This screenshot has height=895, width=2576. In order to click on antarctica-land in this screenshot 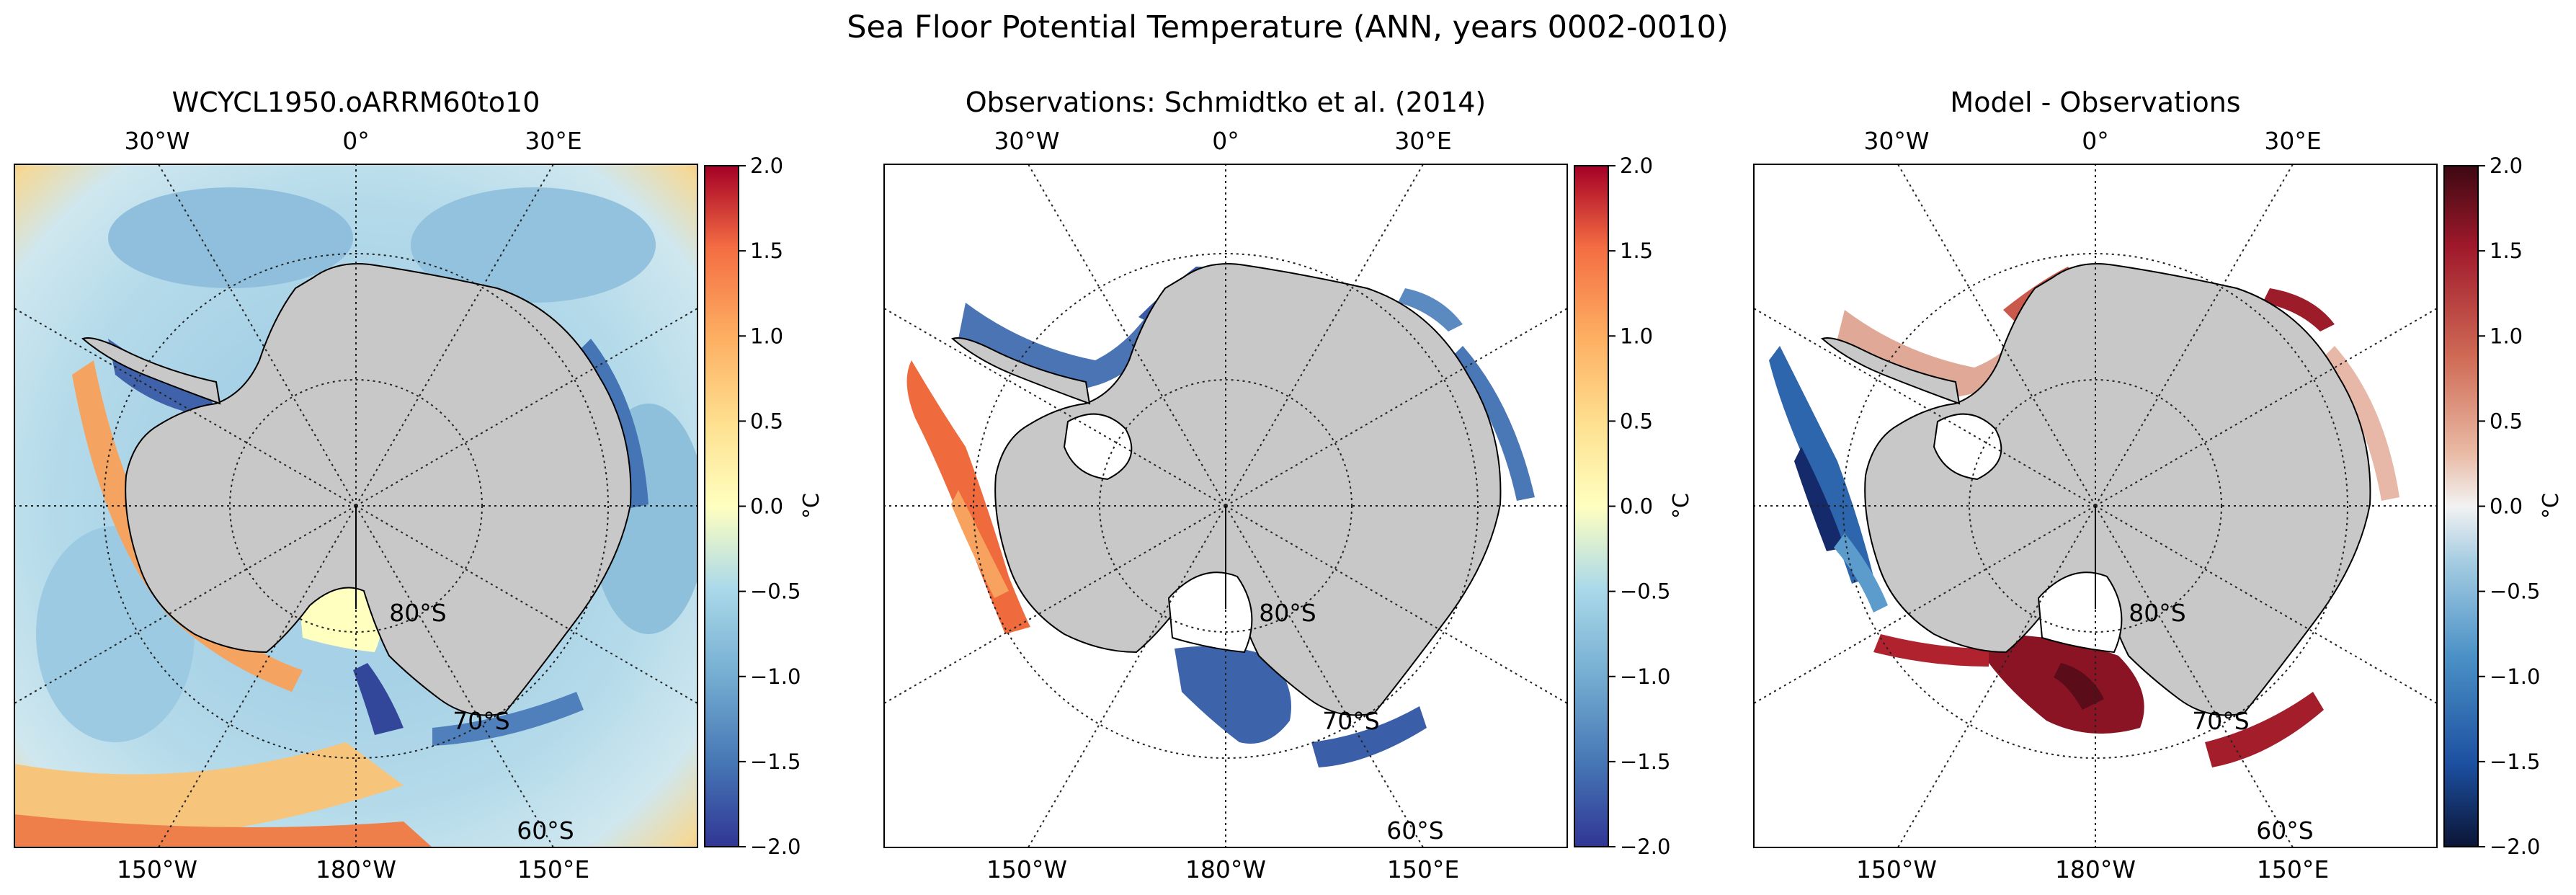, I will do `click(378, 489)`.